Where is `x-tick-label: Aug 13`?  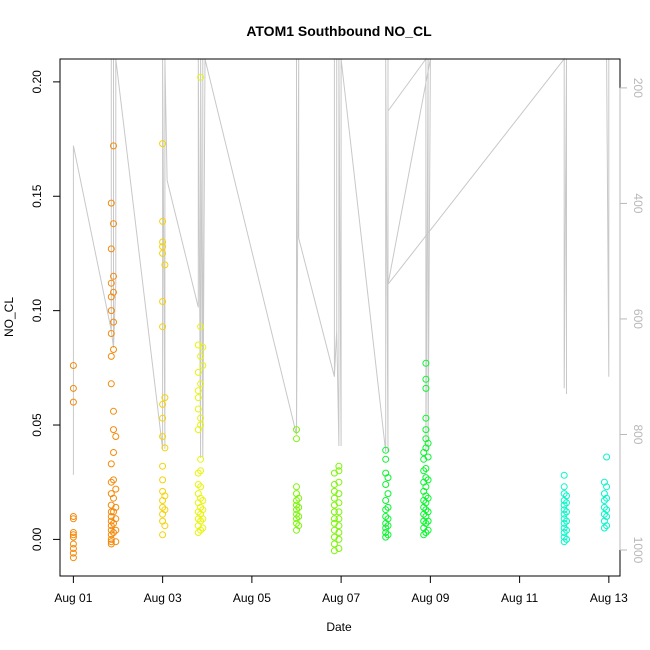
x-tick-label: Aug 13 is located at coordinates (609, 598).